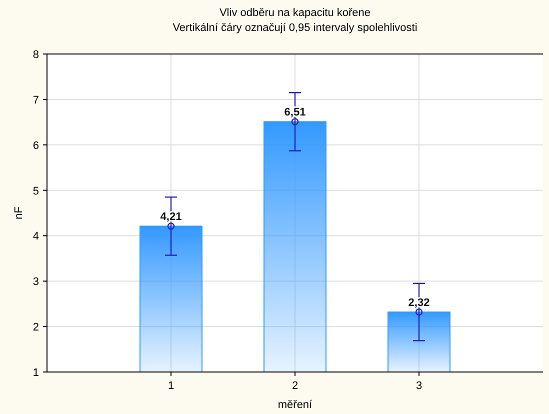 The width and height of the screenshot is (549, 414). What do you see at coordinates (171, 386) in the screenshot?
I see `x-tick-label: 1` at bounding box center [171, 386].